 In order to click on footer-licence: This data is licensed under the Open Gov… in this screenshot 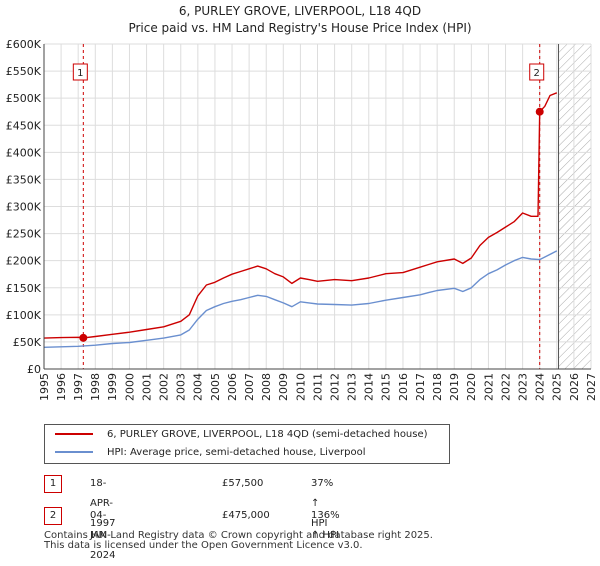, I will do `click(203, 545)`.